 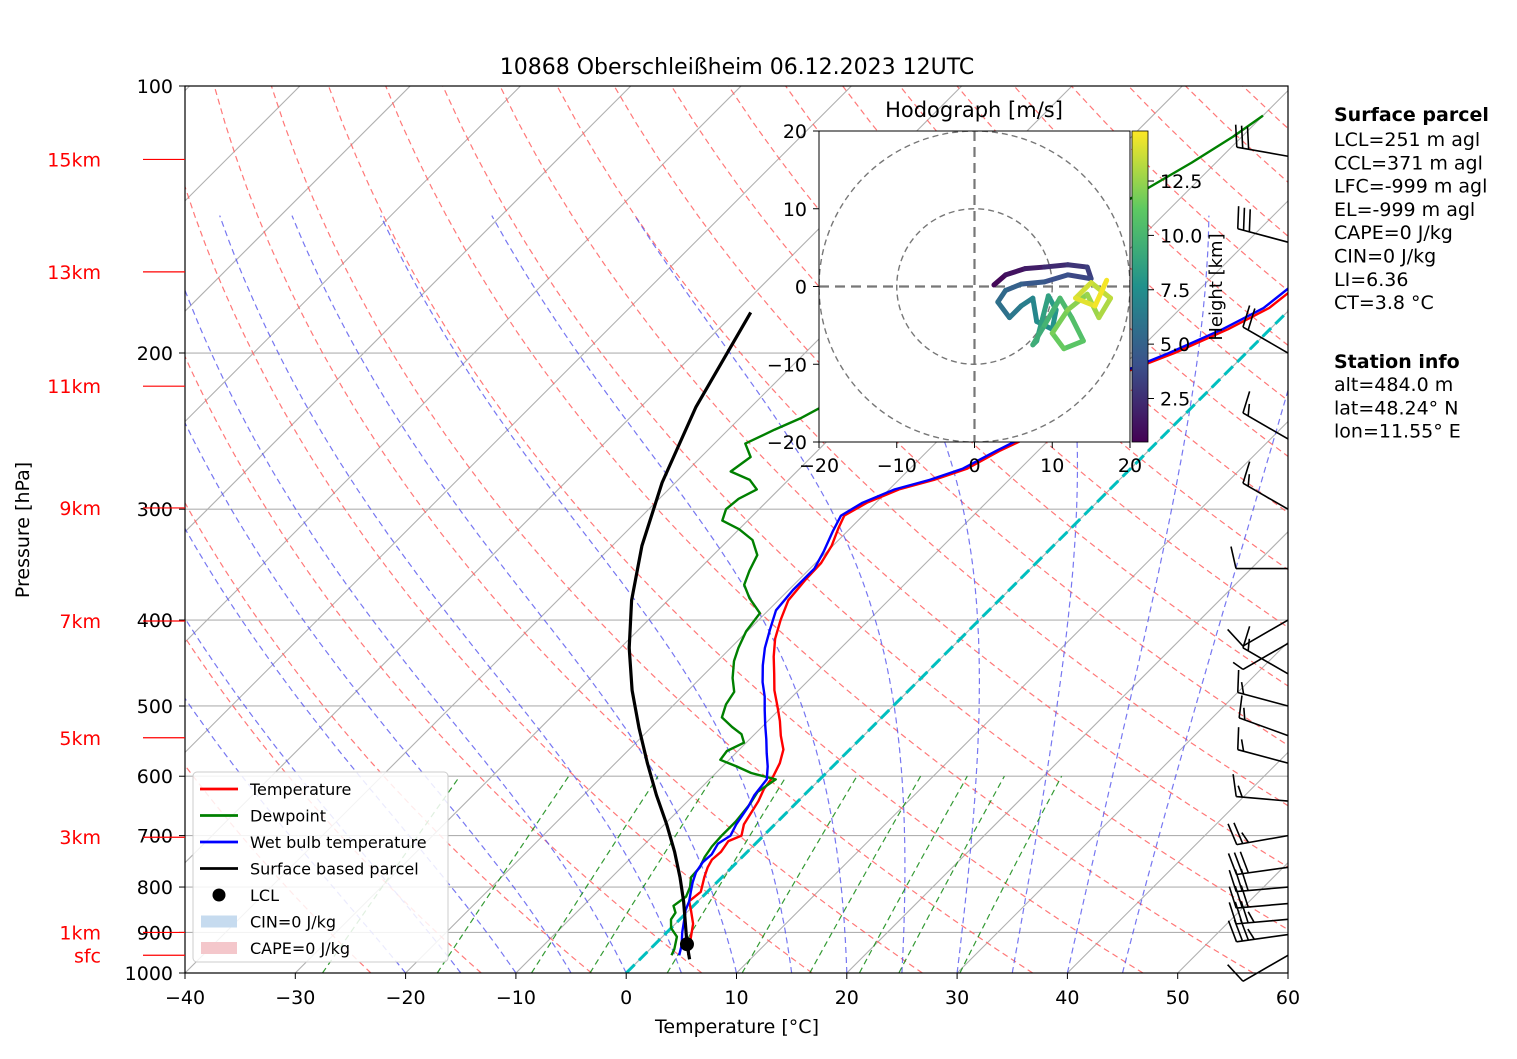 What do you see at coordinates (736, 998) in the screenshot?
I see `x-tick-label: 10` at bounding box center [736, 998].